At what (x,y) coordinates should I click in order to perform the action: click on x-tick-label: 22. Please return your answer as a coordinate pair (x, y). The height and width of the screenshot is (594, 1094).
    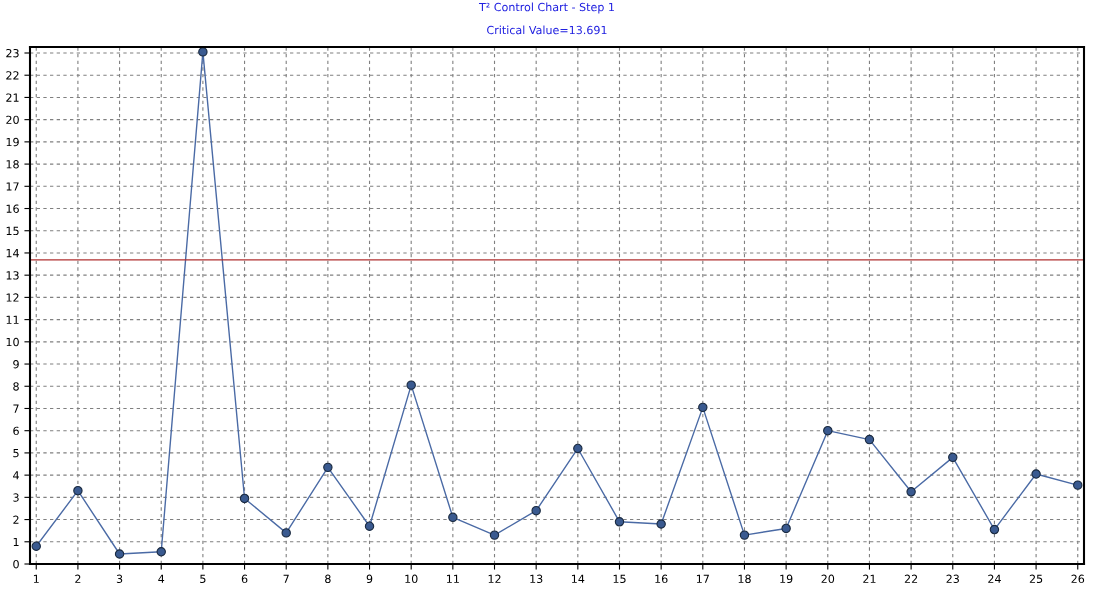
    Looking at the image, I should click on (911, 578).